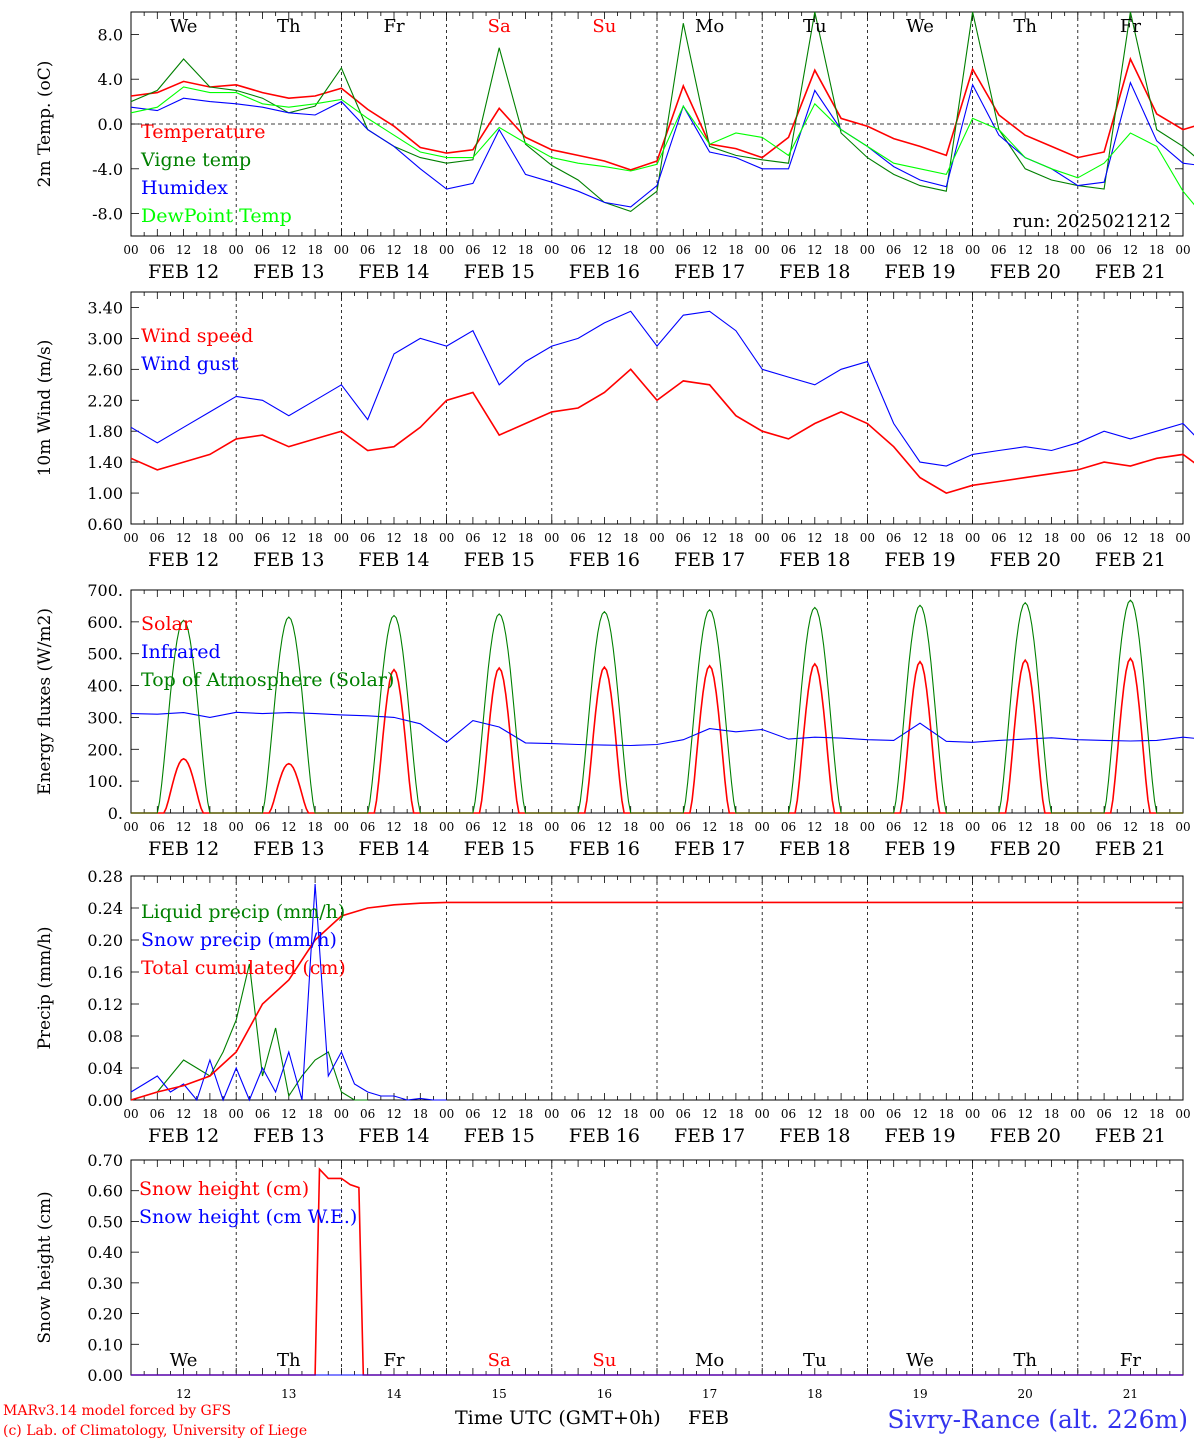  What do you see at coordinates (105, 1344) in the screenshot?
I see `y-tick-label: 0.10` at bounding box center [105, 1344].